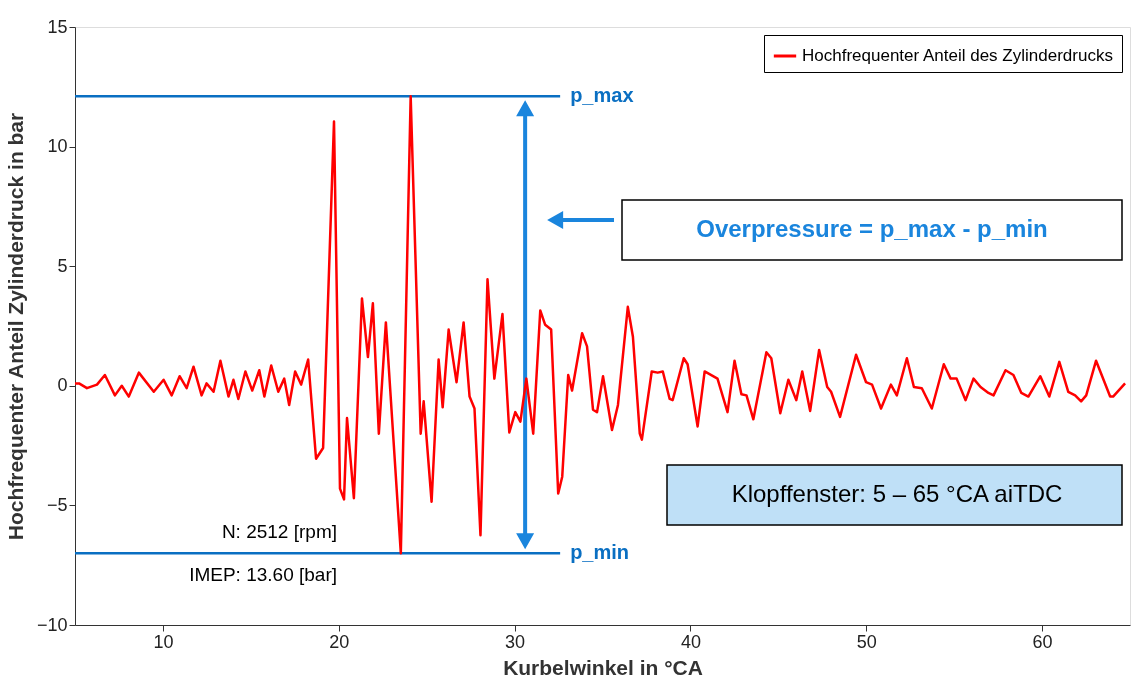 This screenshot has width=1146, height=698. What do you see at coordinates (897, 493) in the screenshot?
I see `annotation: Klopffenster: 5 – 65 °CA aiTDC` at bounding box center [897, 493].